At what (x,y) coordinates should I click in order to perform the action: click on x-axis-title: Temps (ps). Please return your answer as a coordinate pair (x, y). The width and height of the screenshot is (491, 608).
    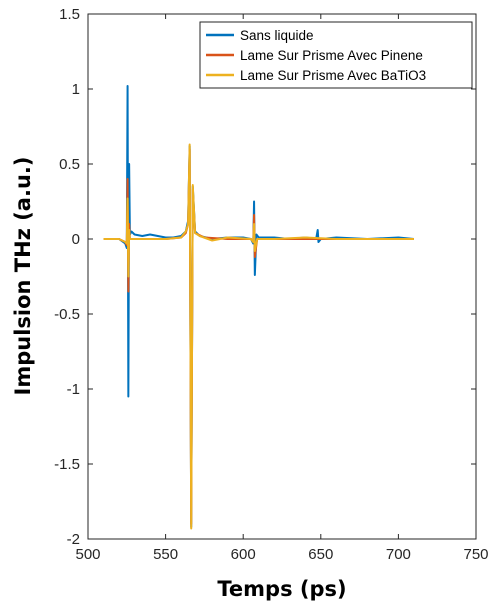
    Looking at the image, I should click on (281, 589).